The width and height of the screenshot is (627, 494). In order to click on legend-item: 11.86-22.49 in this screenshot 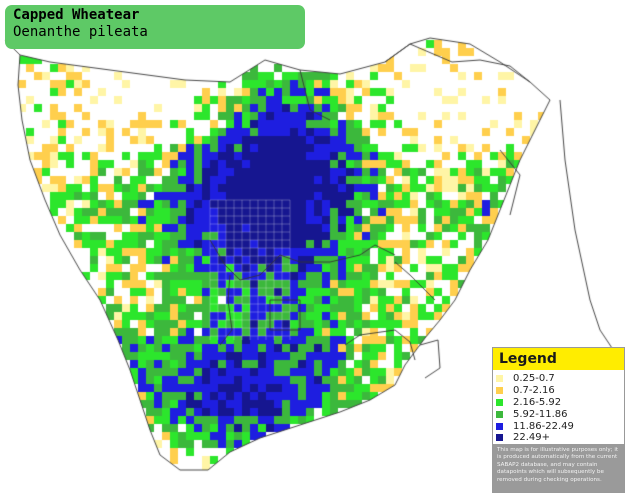, I will do `click(560, 426)`.